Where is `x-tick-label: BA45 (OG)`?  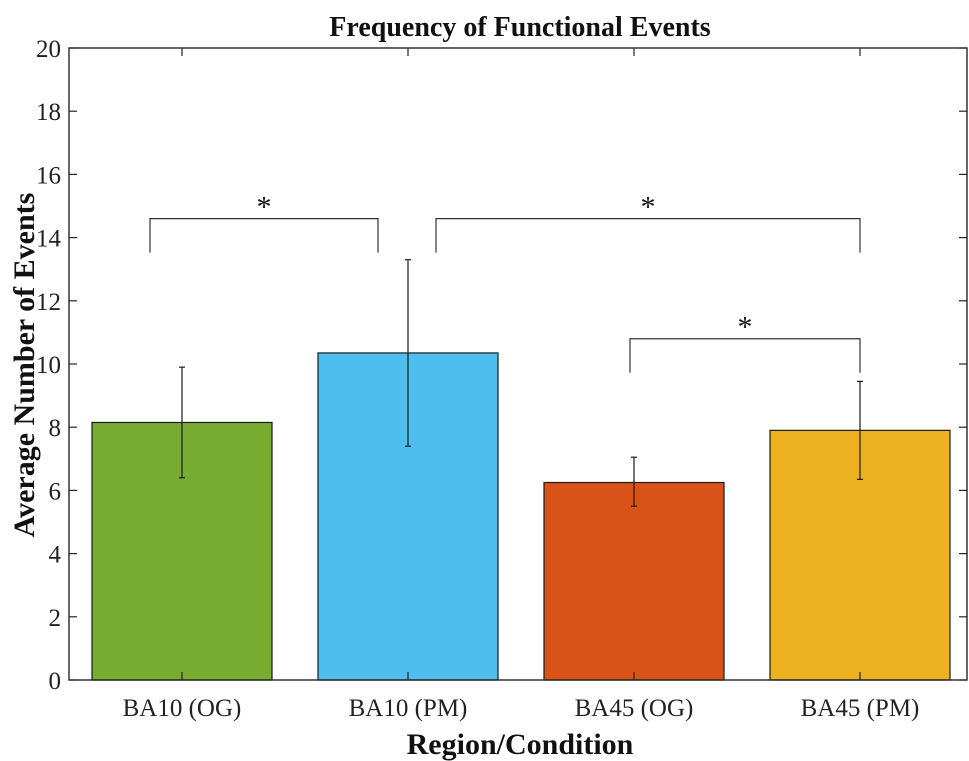
x-tick-label: BA45 (OG) is located at coordinates (634, 708).